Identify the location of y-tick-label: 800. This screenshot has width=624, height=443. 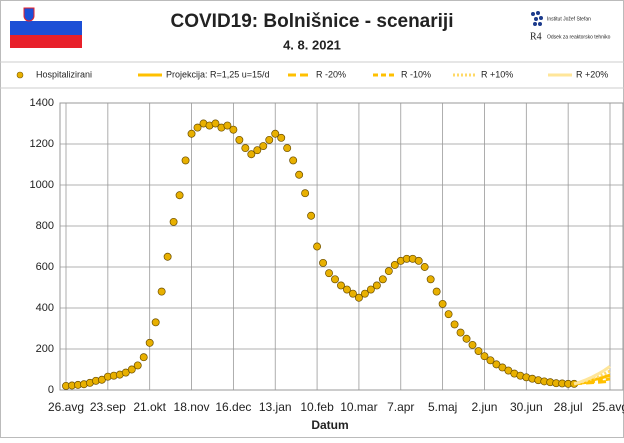
(45, 226).